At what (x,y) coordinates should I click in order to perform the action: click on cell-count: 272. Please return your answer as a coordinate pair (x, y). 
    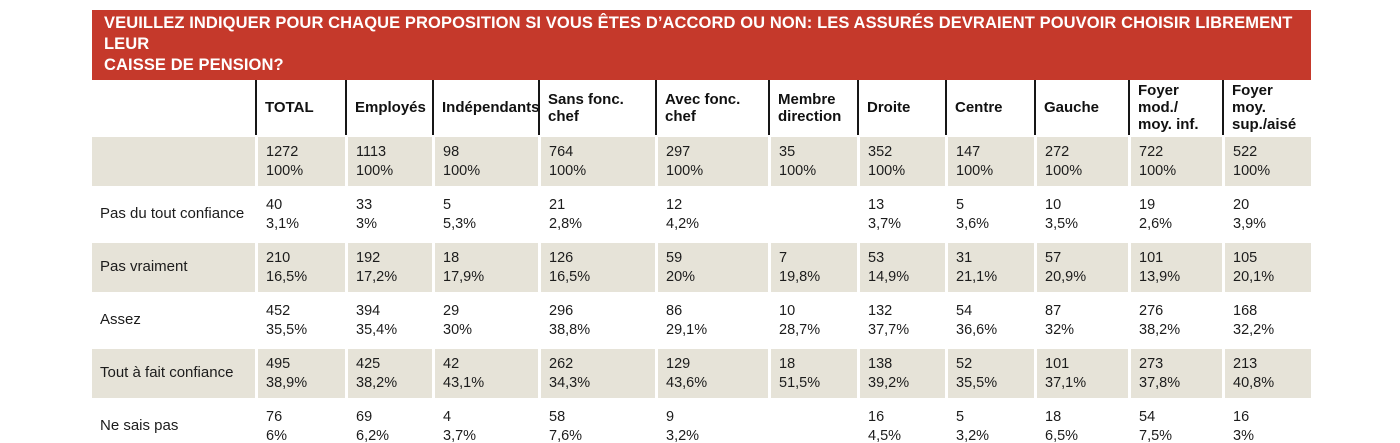
    Looking at the image, I should click on (1057, 152).